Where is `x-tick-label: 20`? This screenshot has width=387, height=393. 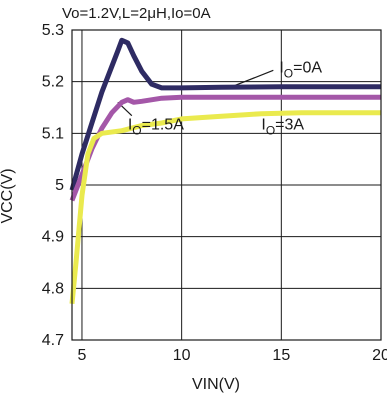
x-tick-label: 20 is located at coordinates (379, 355).